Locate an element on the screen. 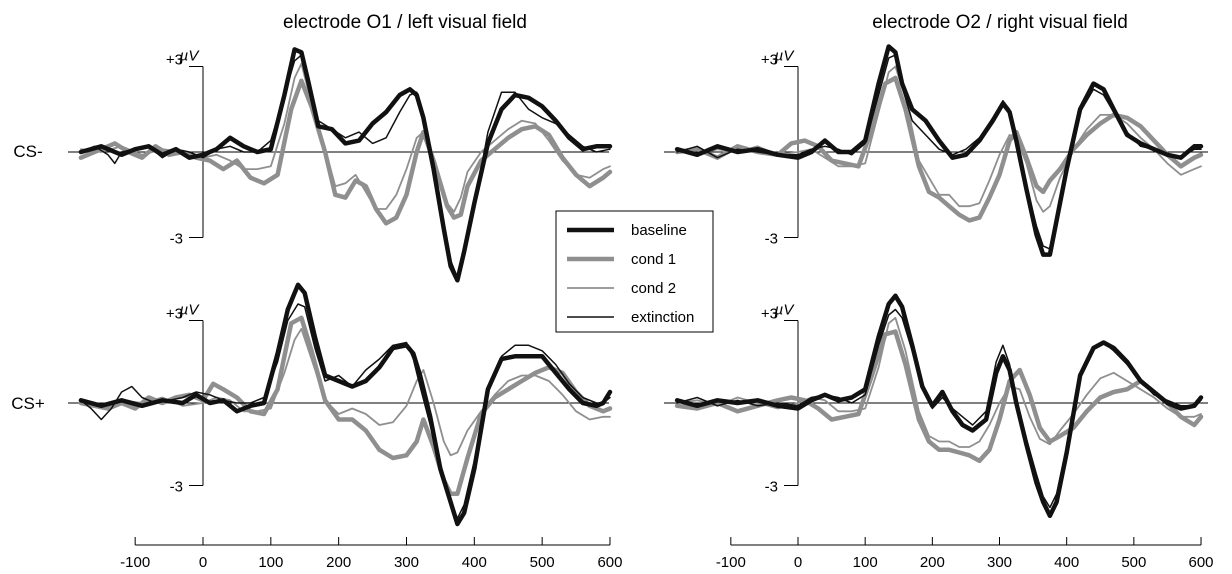  legend-label-baseline: baseline is located at coordinates (659, 230).